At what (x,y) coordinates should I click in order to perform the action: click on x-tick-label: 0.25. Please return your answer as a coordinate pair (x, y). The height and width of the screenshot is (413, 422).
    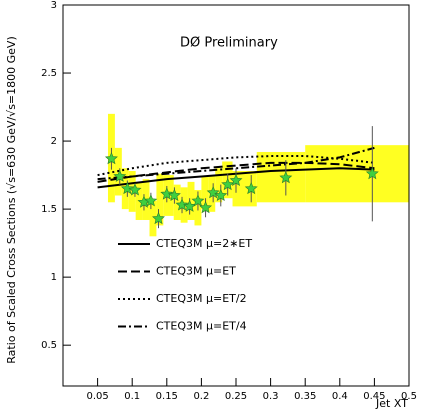
    Looking at the image, I should click on (236, 396).